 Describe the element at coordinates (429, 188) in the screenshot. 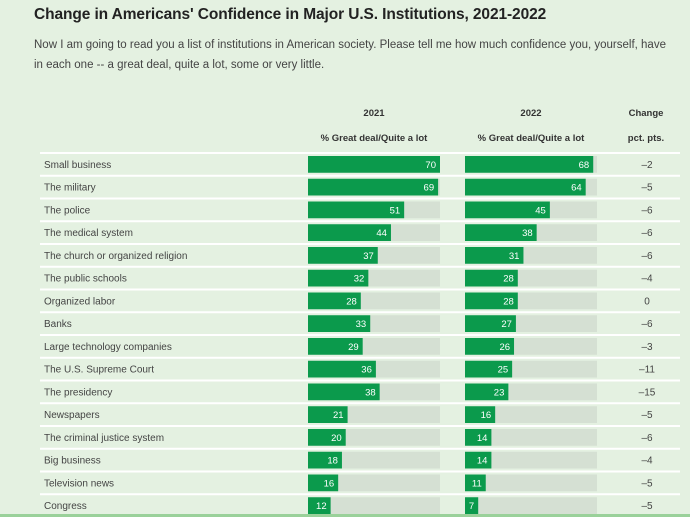

I see `bar-value-2021: 69` at that location.